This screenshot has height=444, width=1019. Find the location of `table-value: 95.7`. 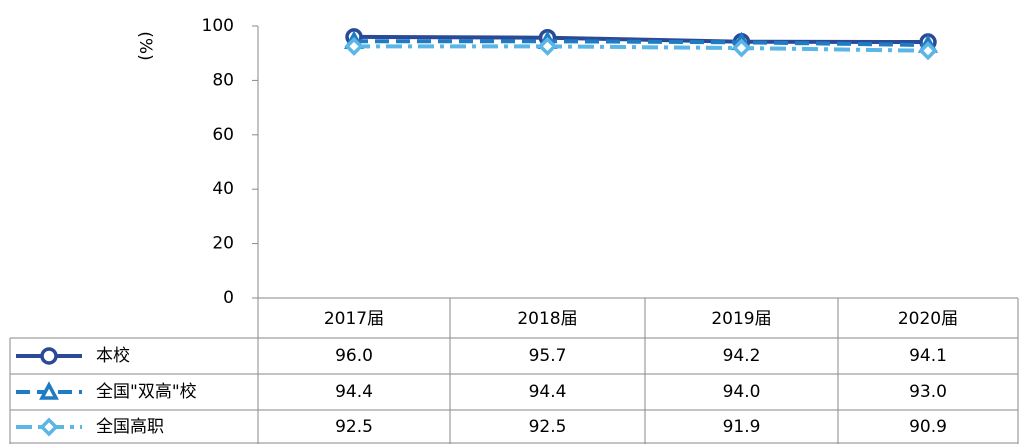

table-value: 95.7 is located at coordinates (548, 356).